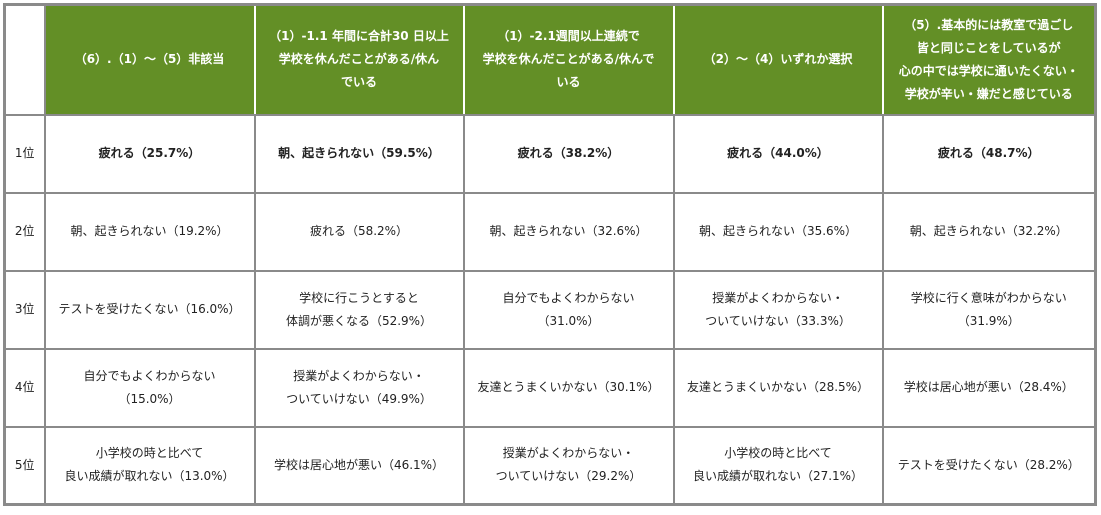 Image resolution: width=1101 pixels, height=515 pixels. I want to click on rank-label: 4位, so click(24, 387).